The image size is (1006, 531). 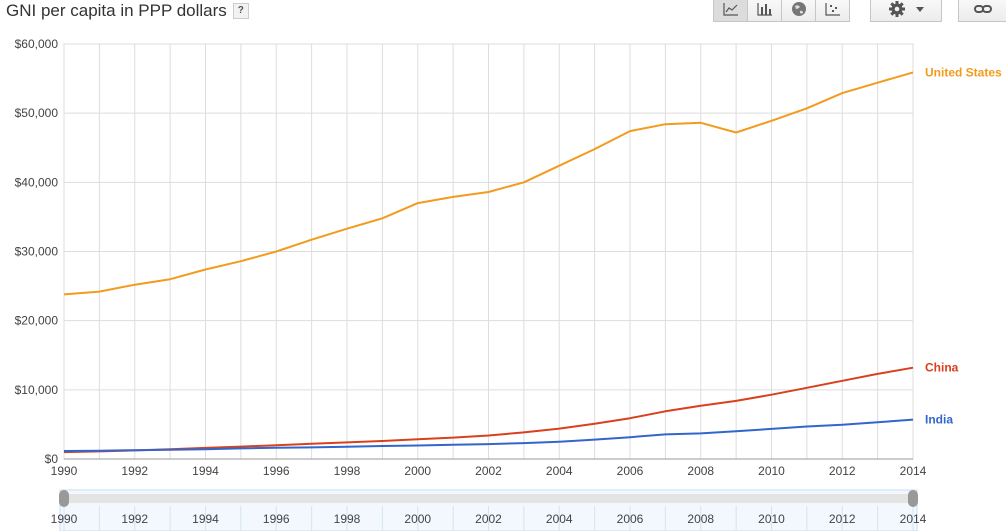 What do you see at coordinates (64, 519) in the screenshot?
I see `timeline-tick-label: 1990` at bounding box center [64, 519].